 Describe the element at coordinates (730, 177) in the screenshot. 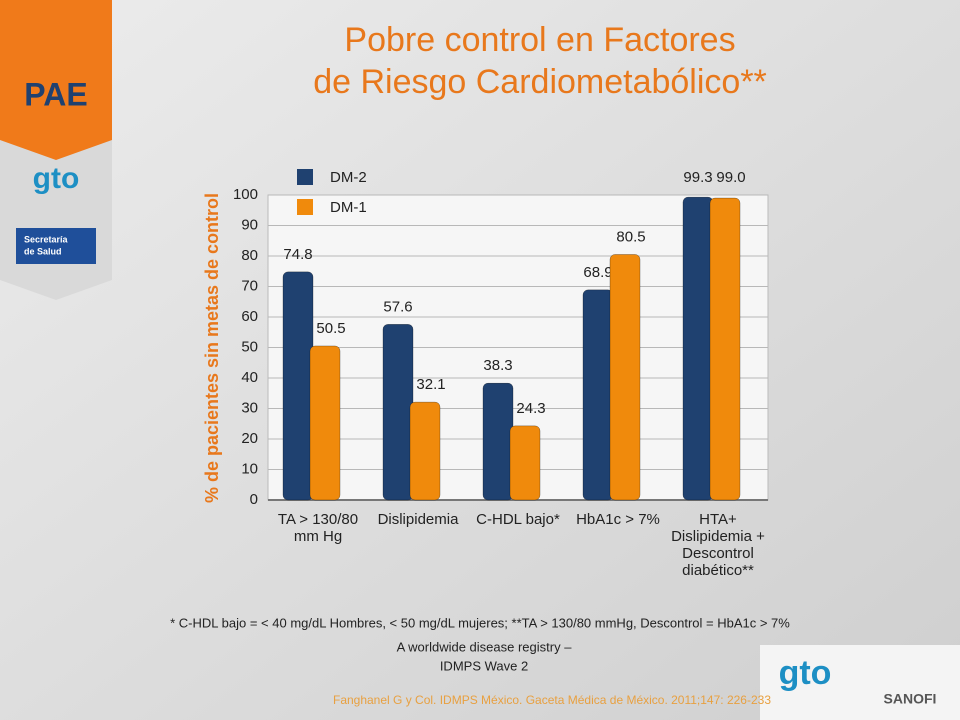

I see `data-label: 99.0` at that location.